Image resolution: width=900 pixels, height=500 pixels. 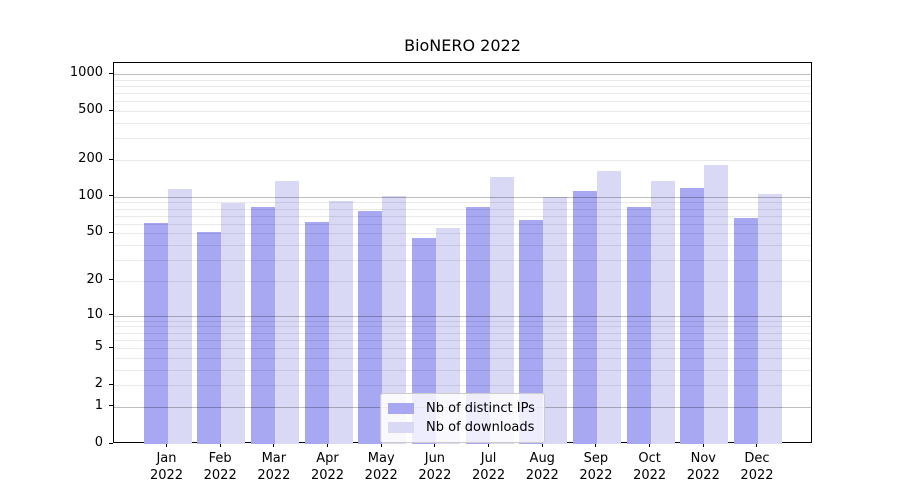 What do you see at coordinates (488, 458) in the screenshot?
I see `x-tick-month: Jul` at bounding box center [488, 458].